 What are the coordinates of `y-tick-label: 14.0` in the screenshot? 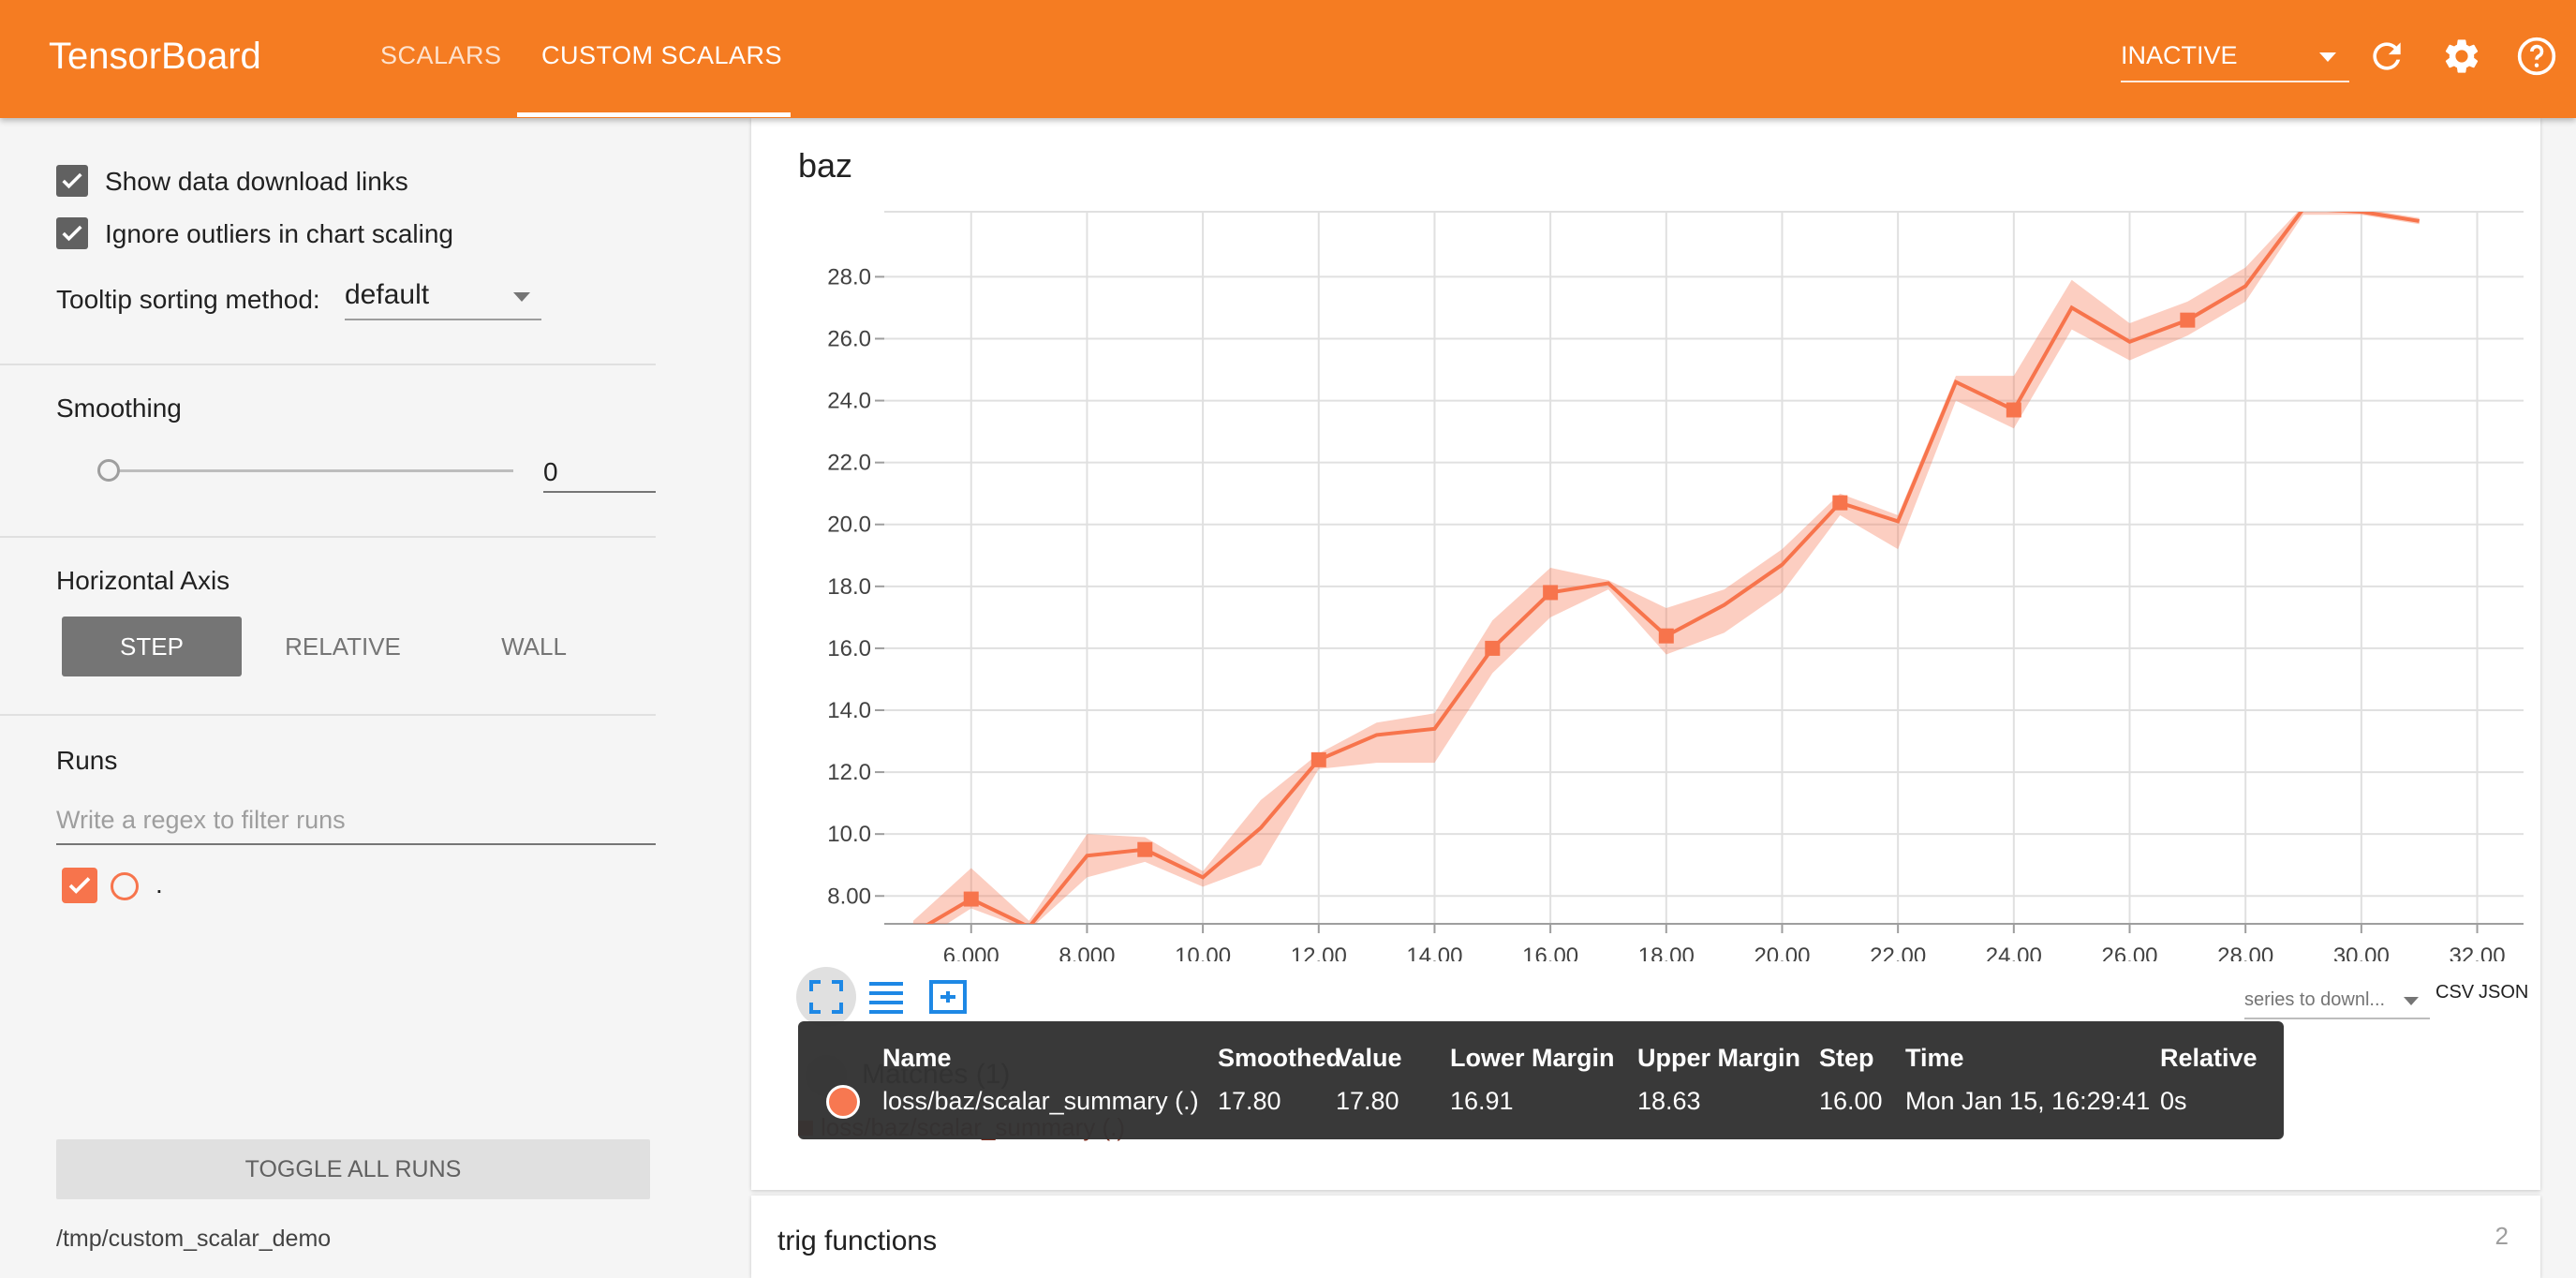 It's located at (849, 710).